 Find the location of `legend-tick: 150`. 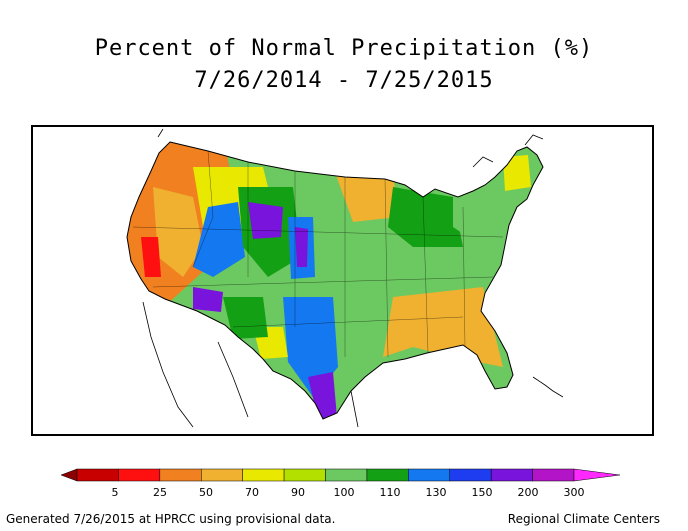

legend-tick: 150 is located at coordinates (482, 492).